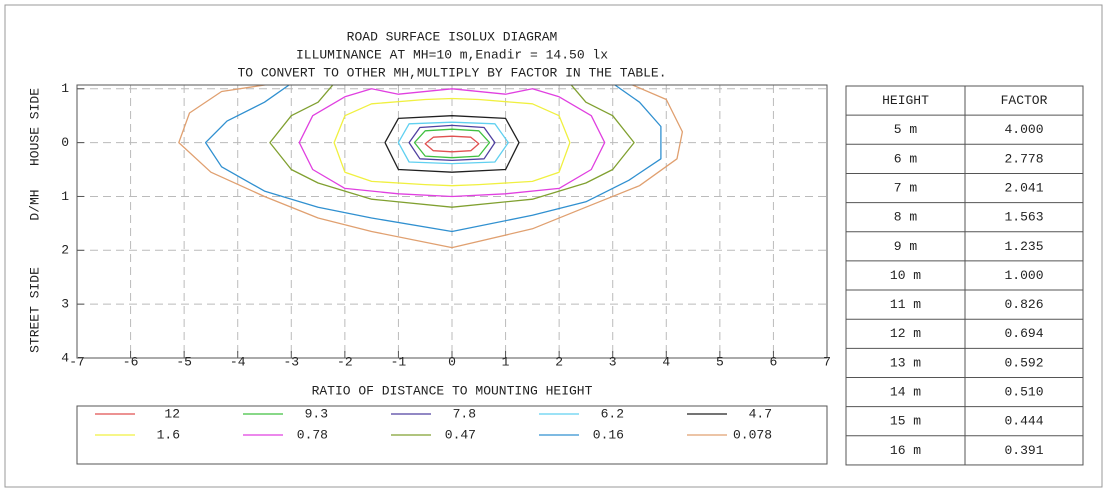 This screenshot has width=1109, height=494. Describe the element at coordinates (172, 413) in the screenshot. I see `legend-label: 12` at that location.